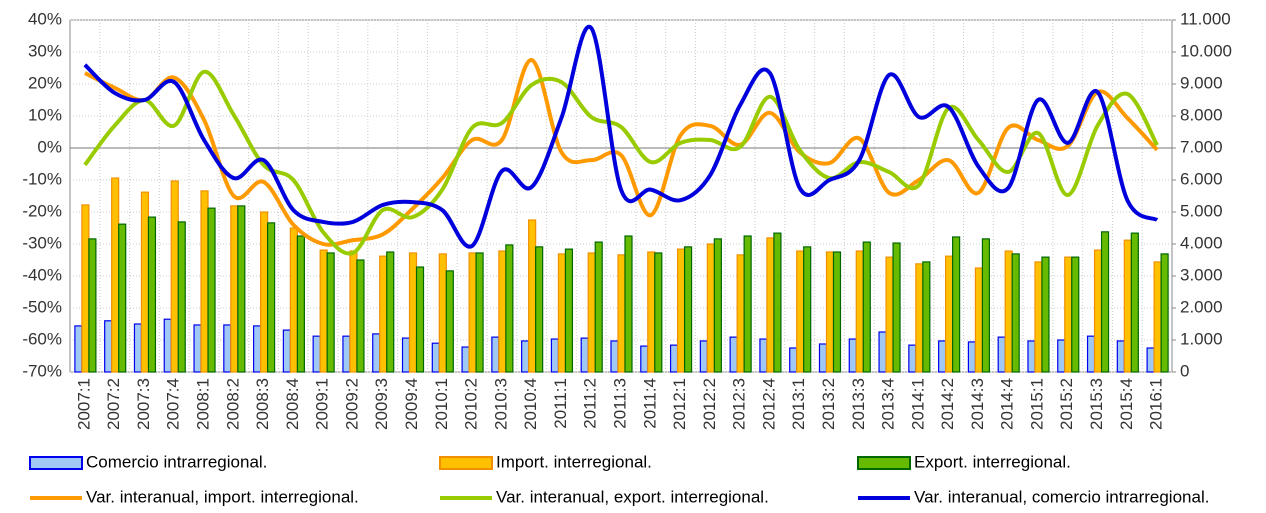 The image size is (1266, 513). I want to click on x-tick-label: 2011:2, so click(590, 403).